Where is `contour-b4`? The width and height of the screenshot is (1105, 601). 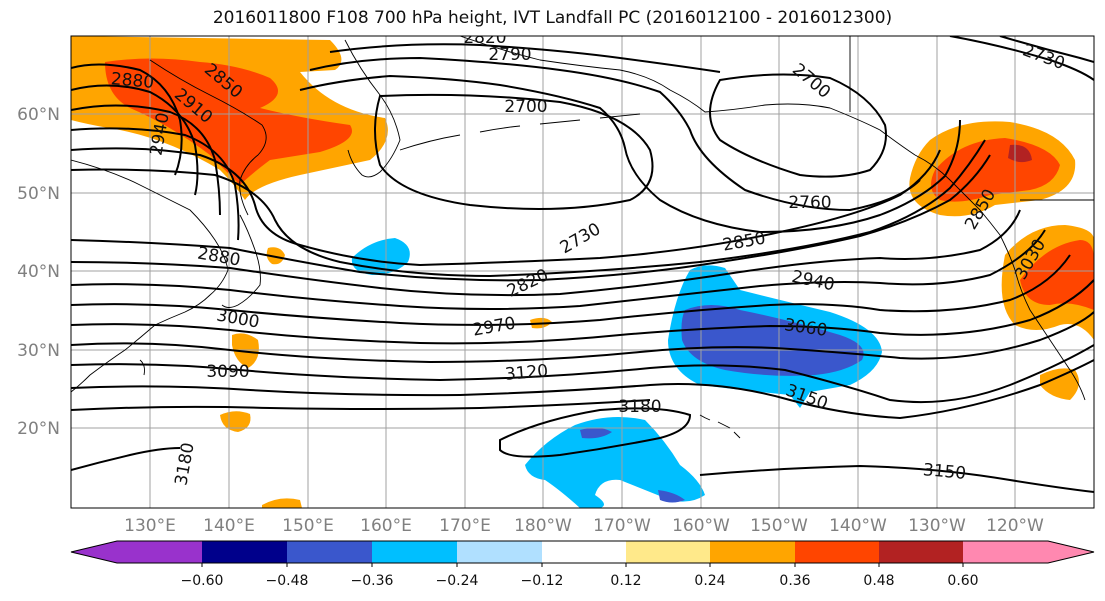 contour-b4 is located at coordinates (571, 290).